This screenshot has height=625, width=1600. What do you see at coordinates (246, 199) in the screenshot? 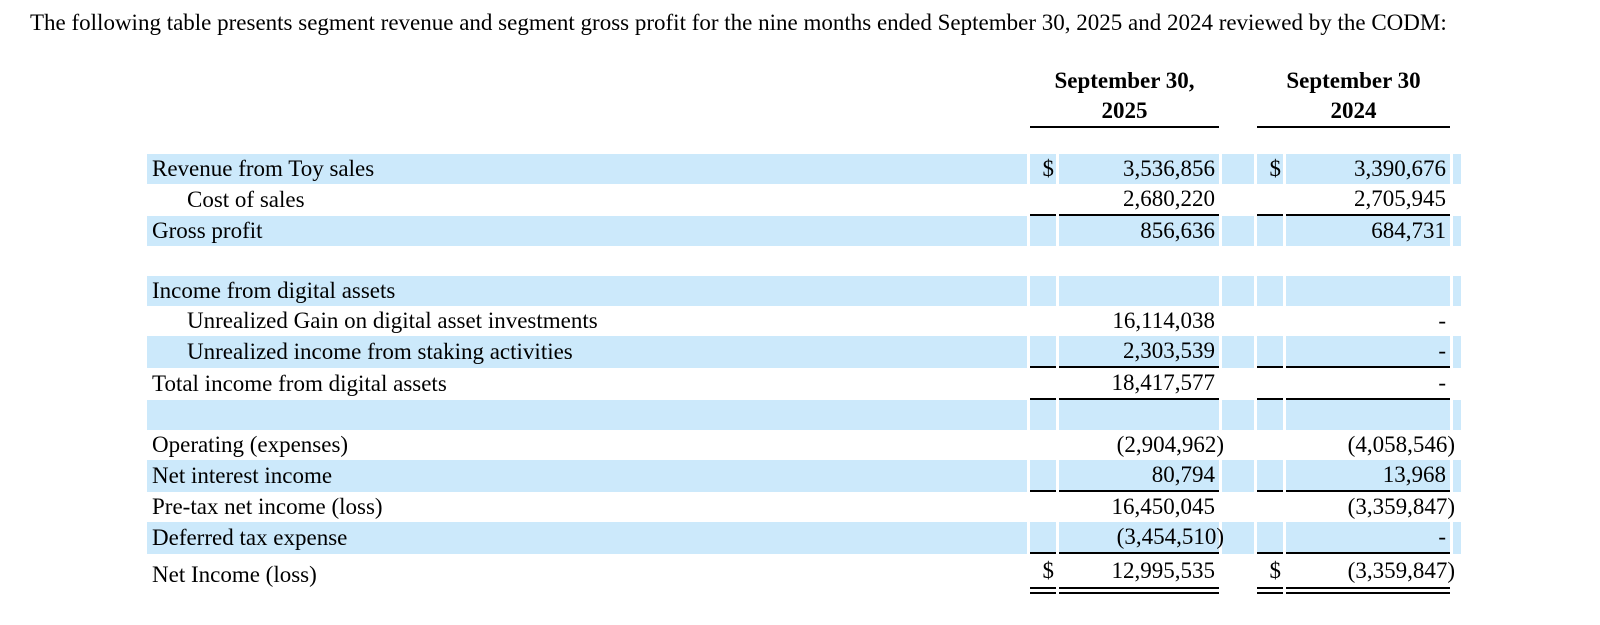
I see `row-label: Cost of sales` at bounding box center [246, 199].